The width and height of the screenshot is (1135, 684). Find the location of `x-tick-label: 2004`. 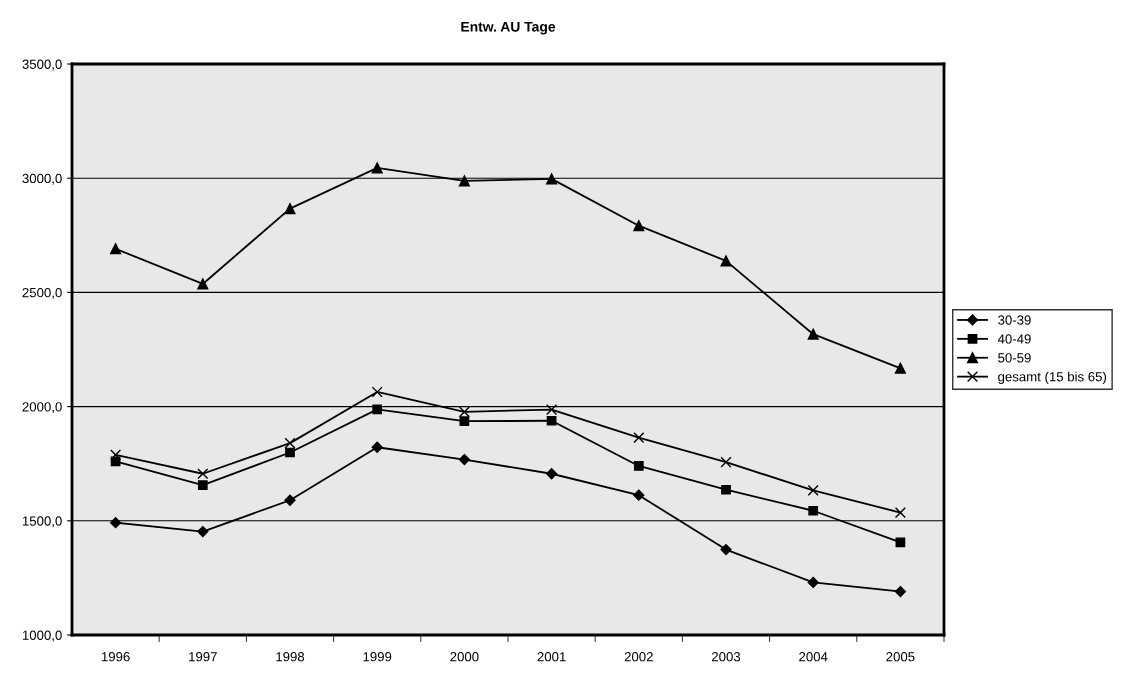

x-tick-label: 2004 is located at coordinates (813, 657).